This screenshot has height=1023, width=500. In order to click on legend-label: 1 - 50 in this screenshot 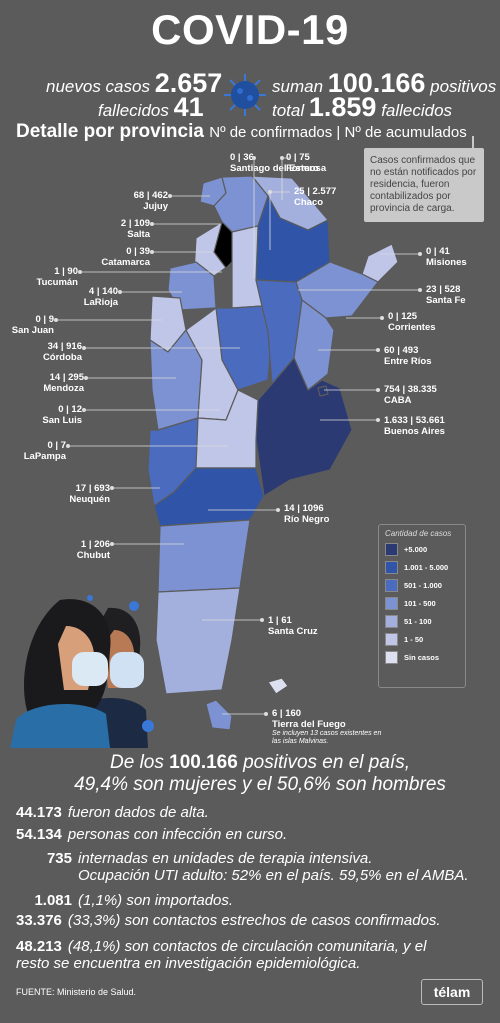, I will do `click(414, 639)`.